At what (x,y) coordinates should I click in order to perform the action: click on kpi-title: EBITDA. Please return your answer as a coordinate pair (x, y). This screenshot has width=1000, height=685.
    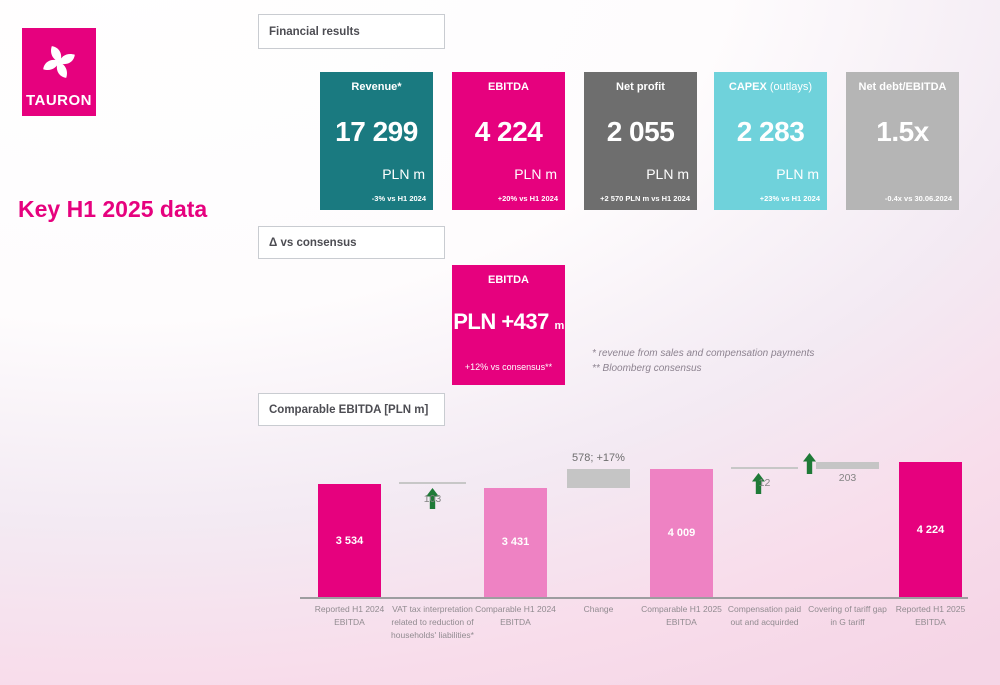
    Looking at the image, I should click on (508, 87).